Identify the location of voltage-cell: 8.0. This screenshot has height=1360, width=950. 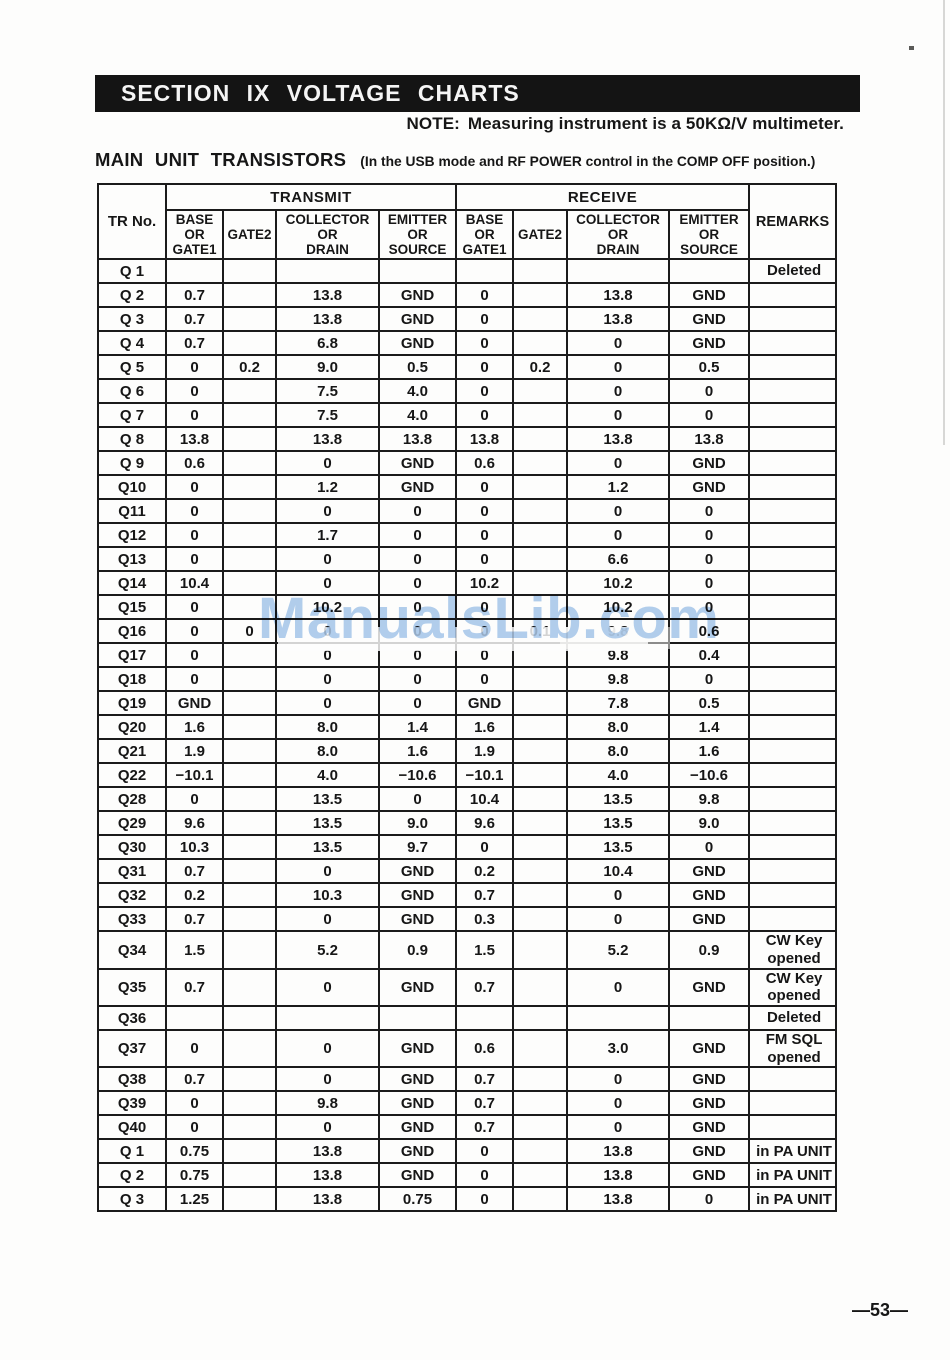
(327, 727).